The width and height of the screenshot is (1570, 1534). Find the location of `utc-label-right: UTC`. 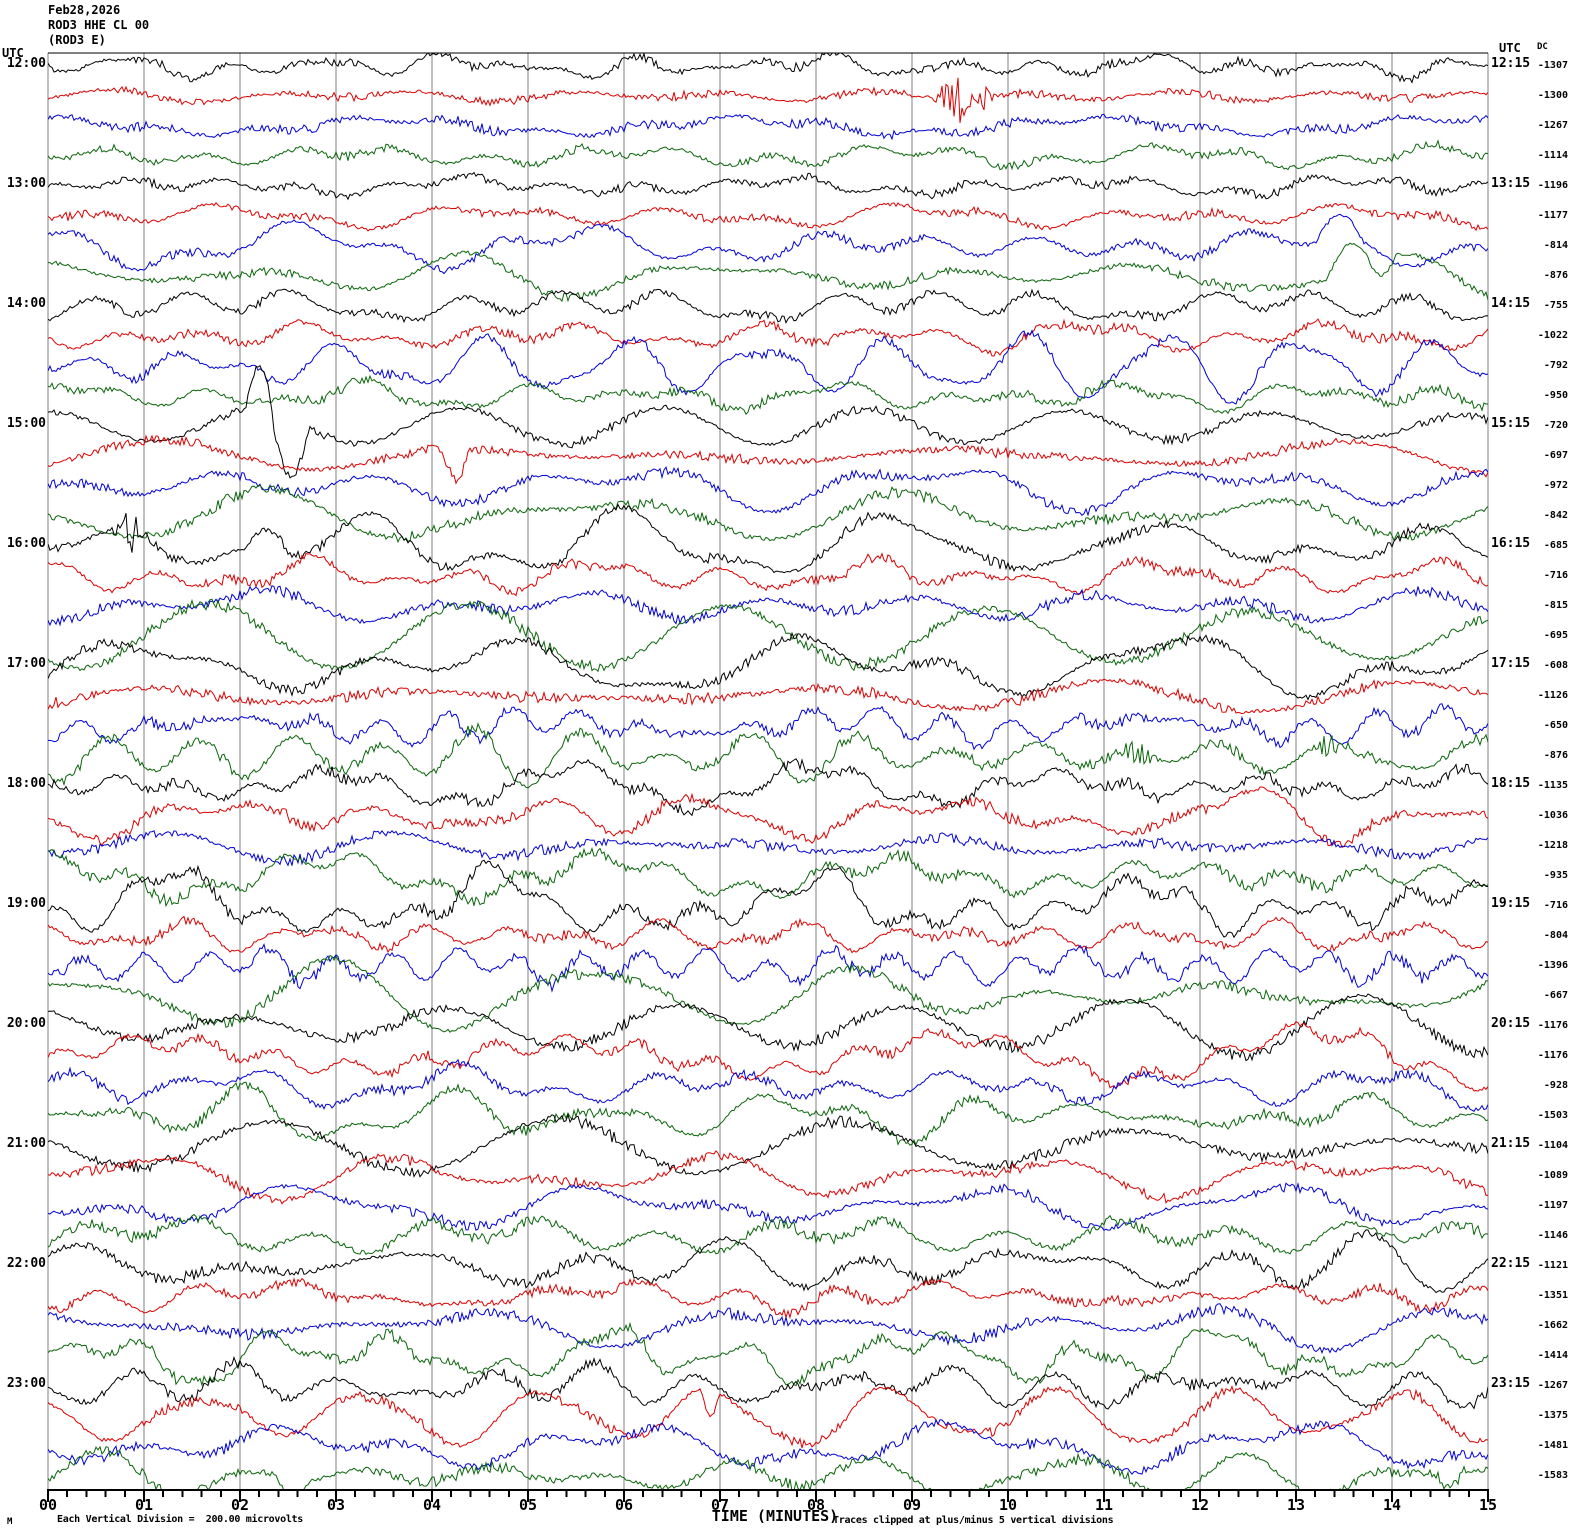

utc-label-right: UTC is located at coordinates (1510, 48).